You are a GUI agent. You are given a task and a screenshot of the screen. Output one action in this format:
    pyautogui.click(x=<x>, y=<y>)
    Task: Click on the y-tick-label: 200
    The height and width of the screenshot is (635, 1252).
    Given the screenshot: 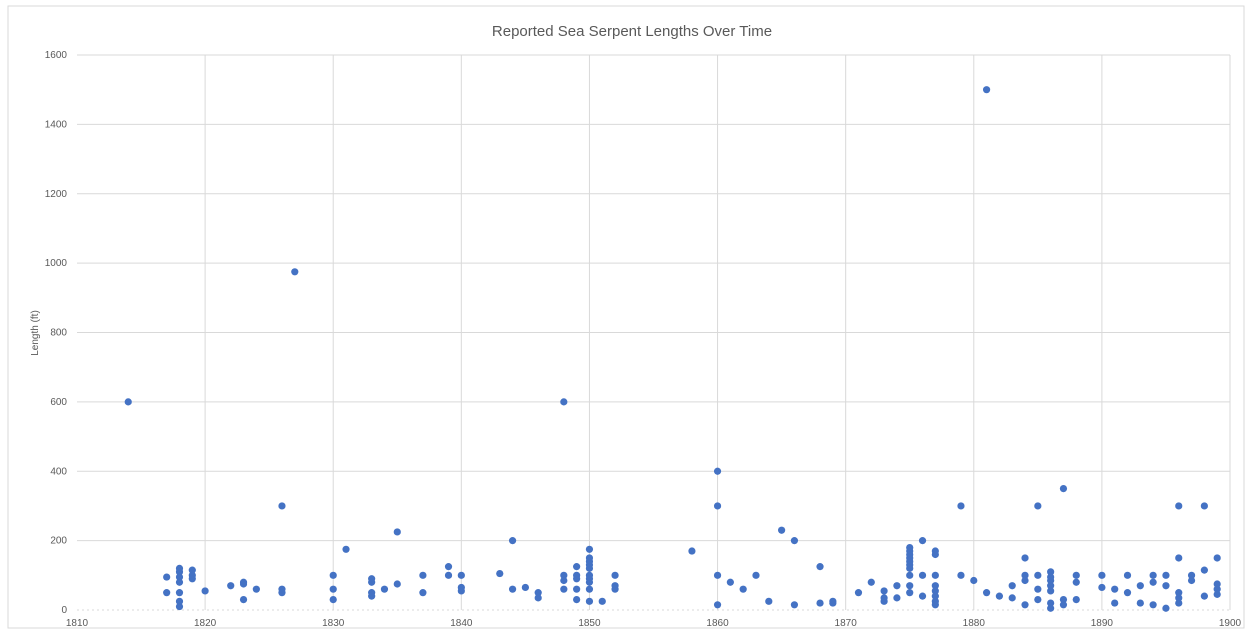 What is the action you would take?
    pyautogui.click(x=58, y=541)
    